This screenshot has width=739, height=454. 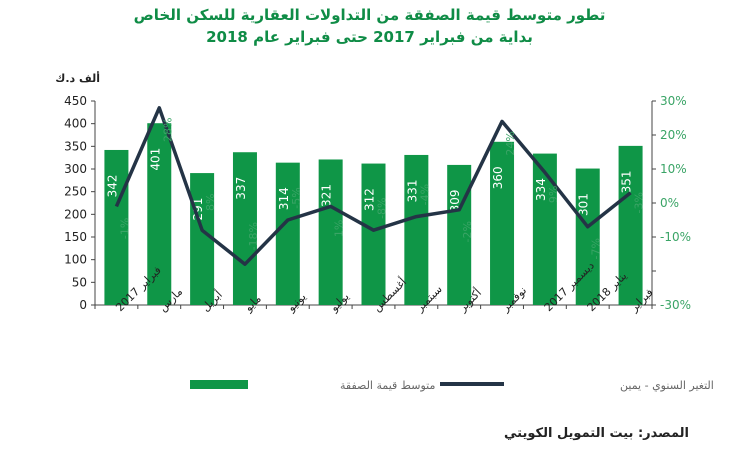 I want to click on bar-value-label: 331, so click(x=412, y=190).